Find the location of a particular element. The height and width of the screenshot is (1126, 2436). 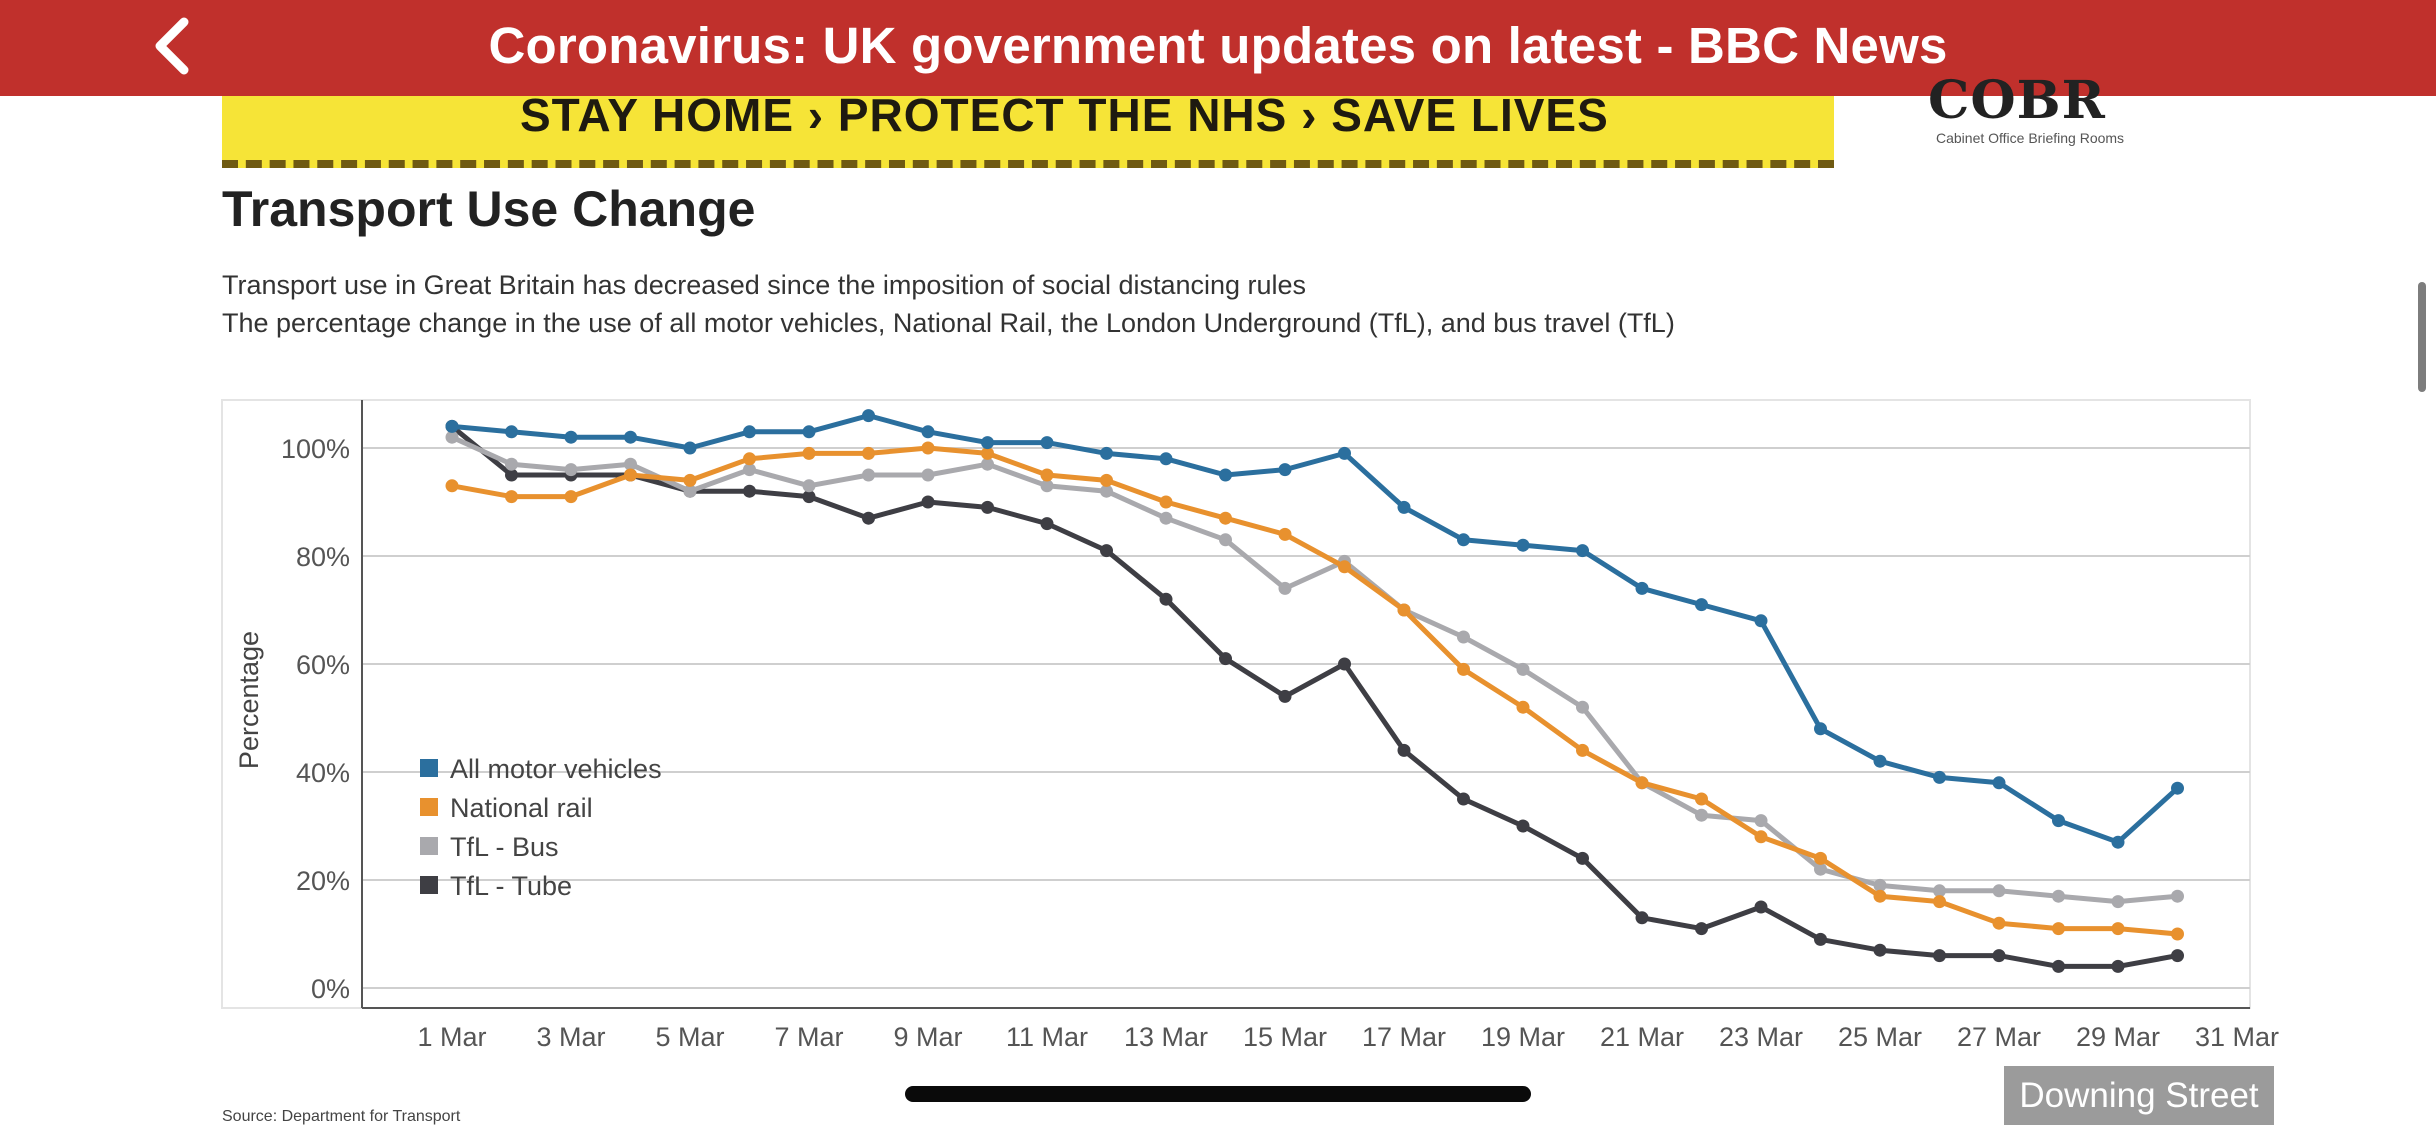

x-tick-label: 25 Mar is located at coordinates (1880, 1037).